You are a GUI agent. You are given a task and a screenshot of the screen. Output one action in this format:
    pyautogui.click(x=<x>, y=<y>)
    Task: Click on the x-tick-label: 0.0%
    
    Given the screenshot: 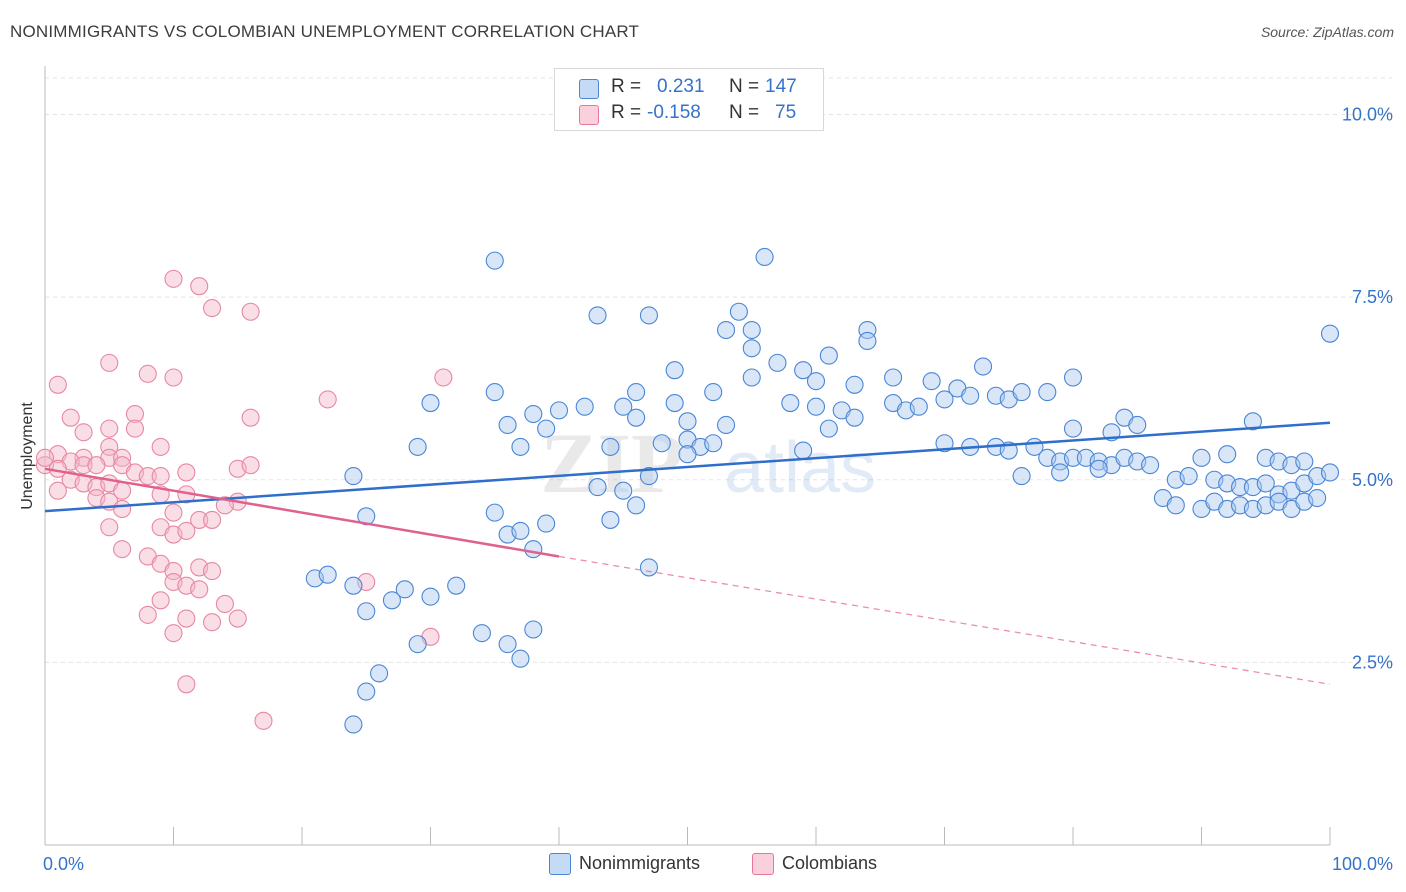 What is the action you would take?
    pyautogui.click(x=63, y=864)
    